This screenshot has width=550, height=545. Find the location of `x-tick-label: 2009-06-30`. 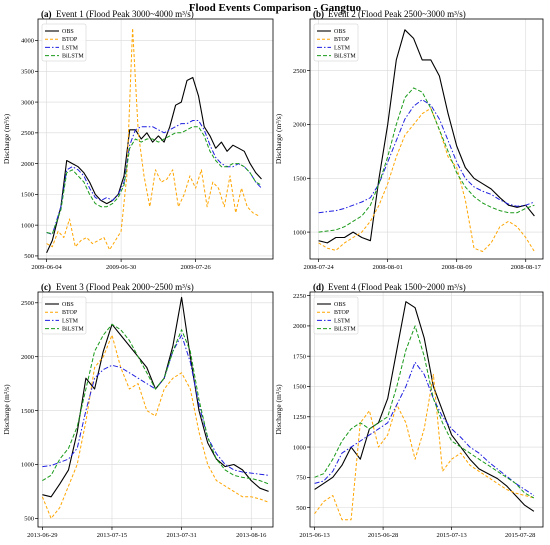

x-tick-label: 2009-06-30 is located at coordinates (121, 267).